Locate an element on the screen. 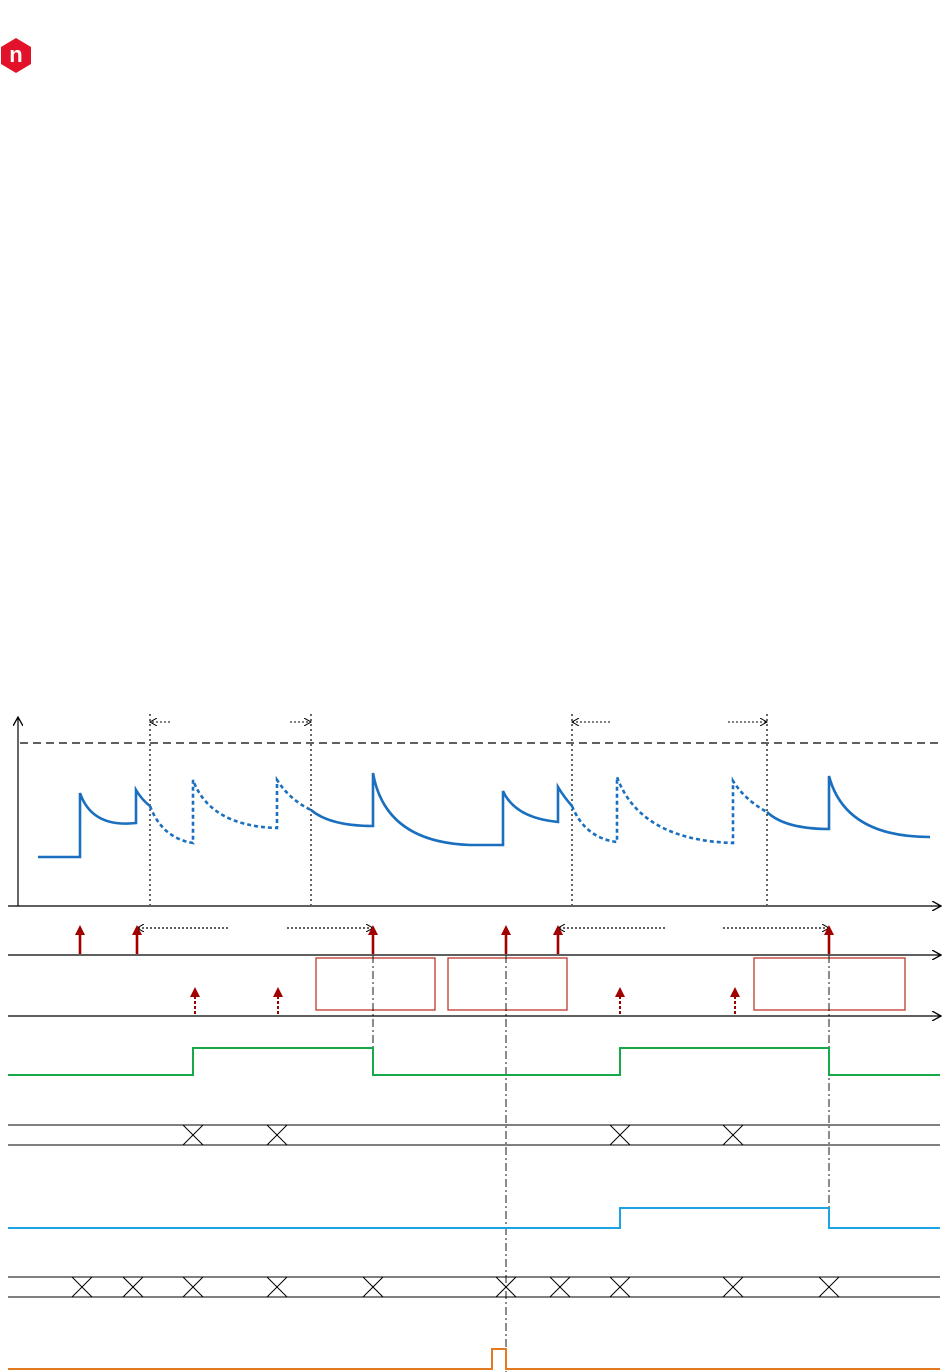  green-signal is located at coordinates (474, 1061).